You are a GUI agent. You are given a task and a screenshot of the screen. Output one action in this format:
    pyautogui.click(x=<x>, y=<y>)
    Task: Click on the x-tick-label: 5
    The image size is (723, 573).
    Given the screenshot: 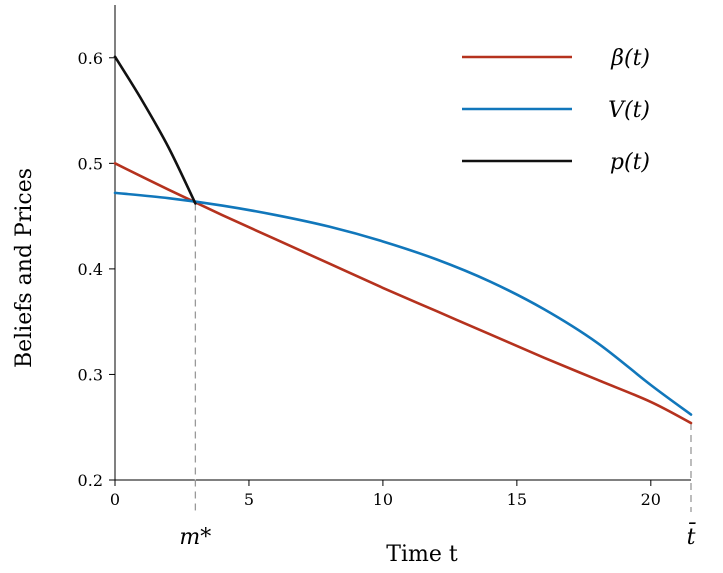 What is the action you would take?
    pyautogui.click(x=249, y=499)
    